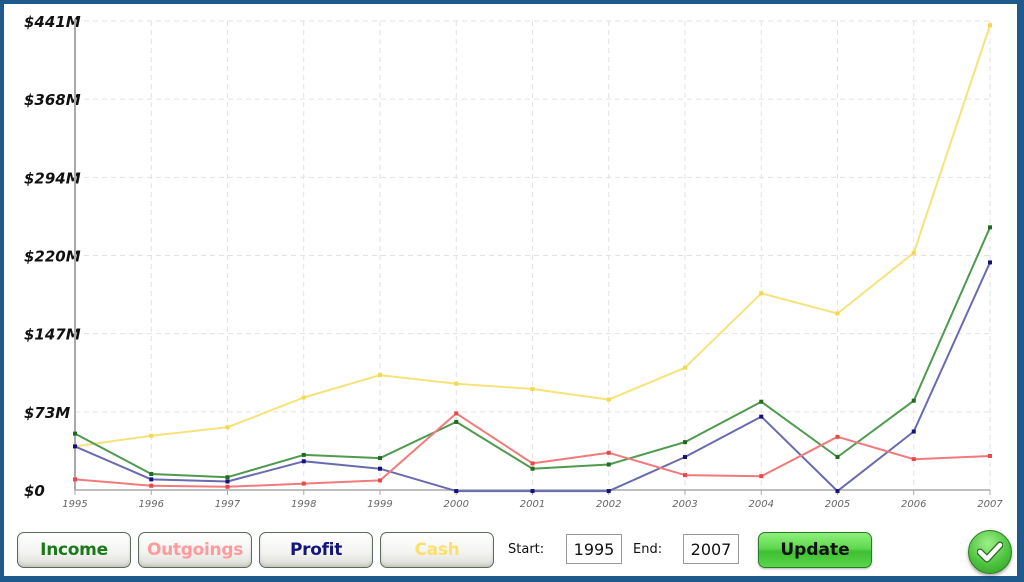 The image size is (1024, 582). Describe the element at coordinates (711, 549) in the screenshot. I see `end-year-input` at that location.